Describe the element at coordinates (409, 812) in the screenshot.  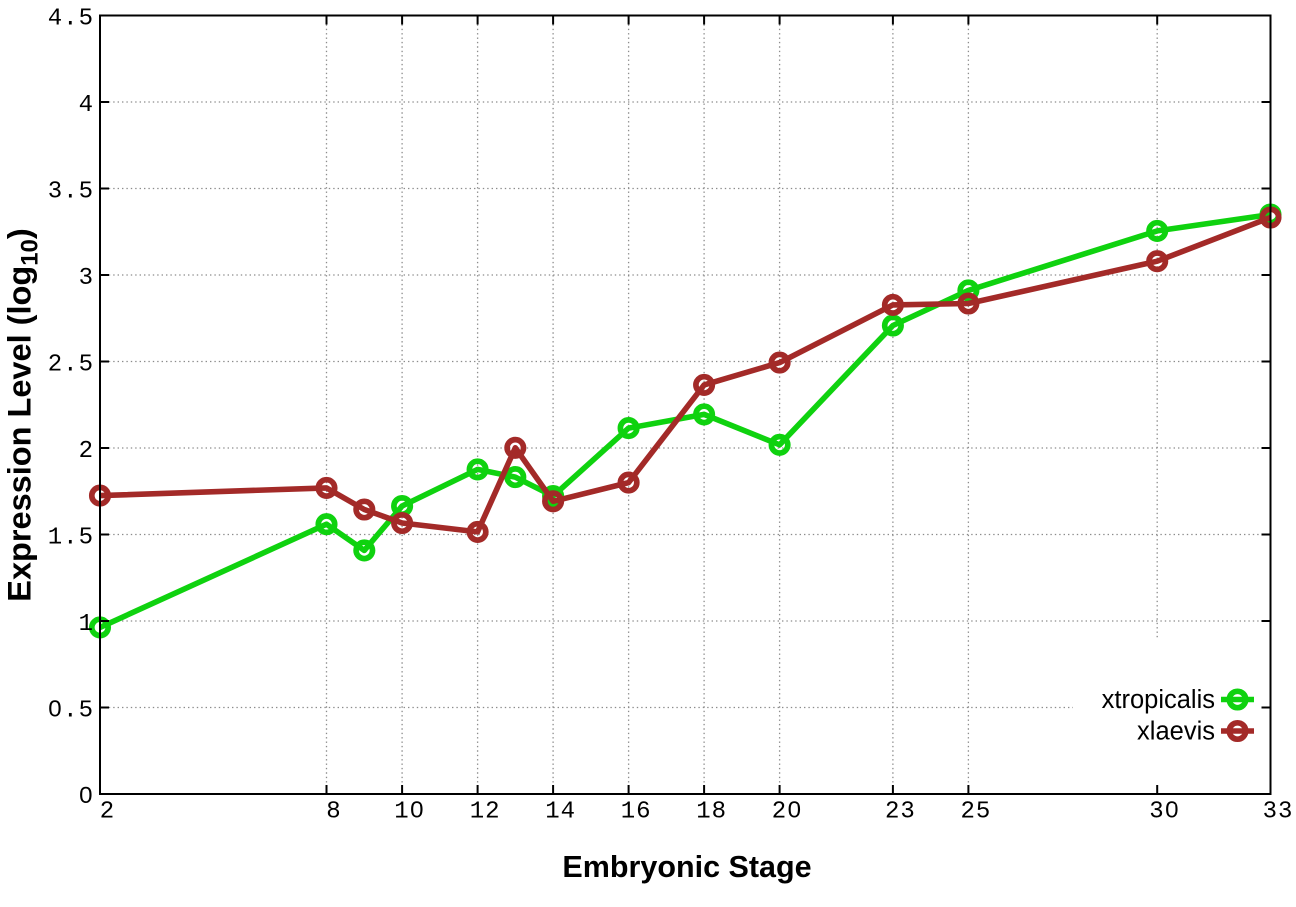
I see `svg-text: 10` at that location.